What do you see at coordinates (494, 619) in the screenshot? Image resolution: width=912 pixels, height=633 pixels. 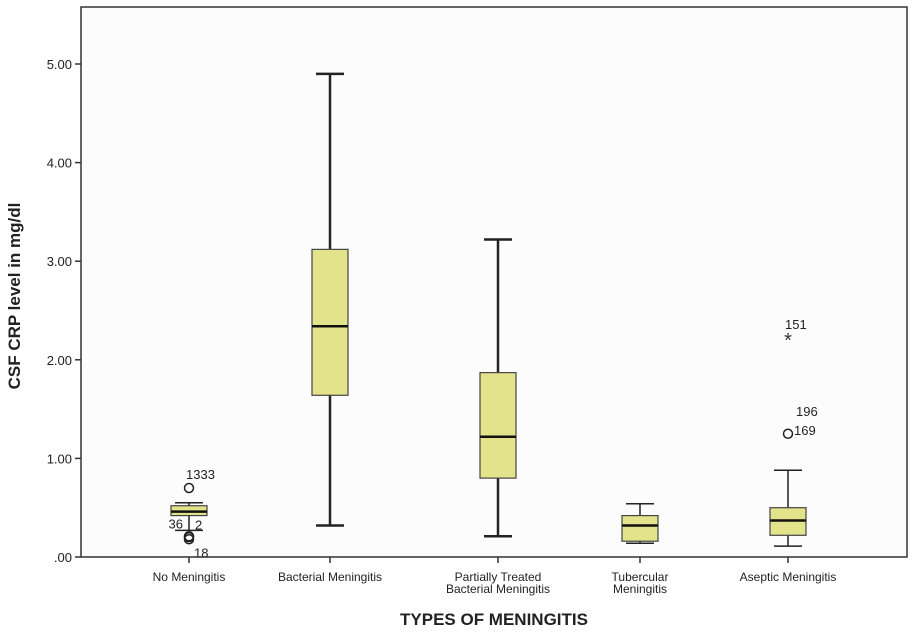 I see `x-axis-title: TYPES OF MENINGITIS` at bounding box center [494, 619].